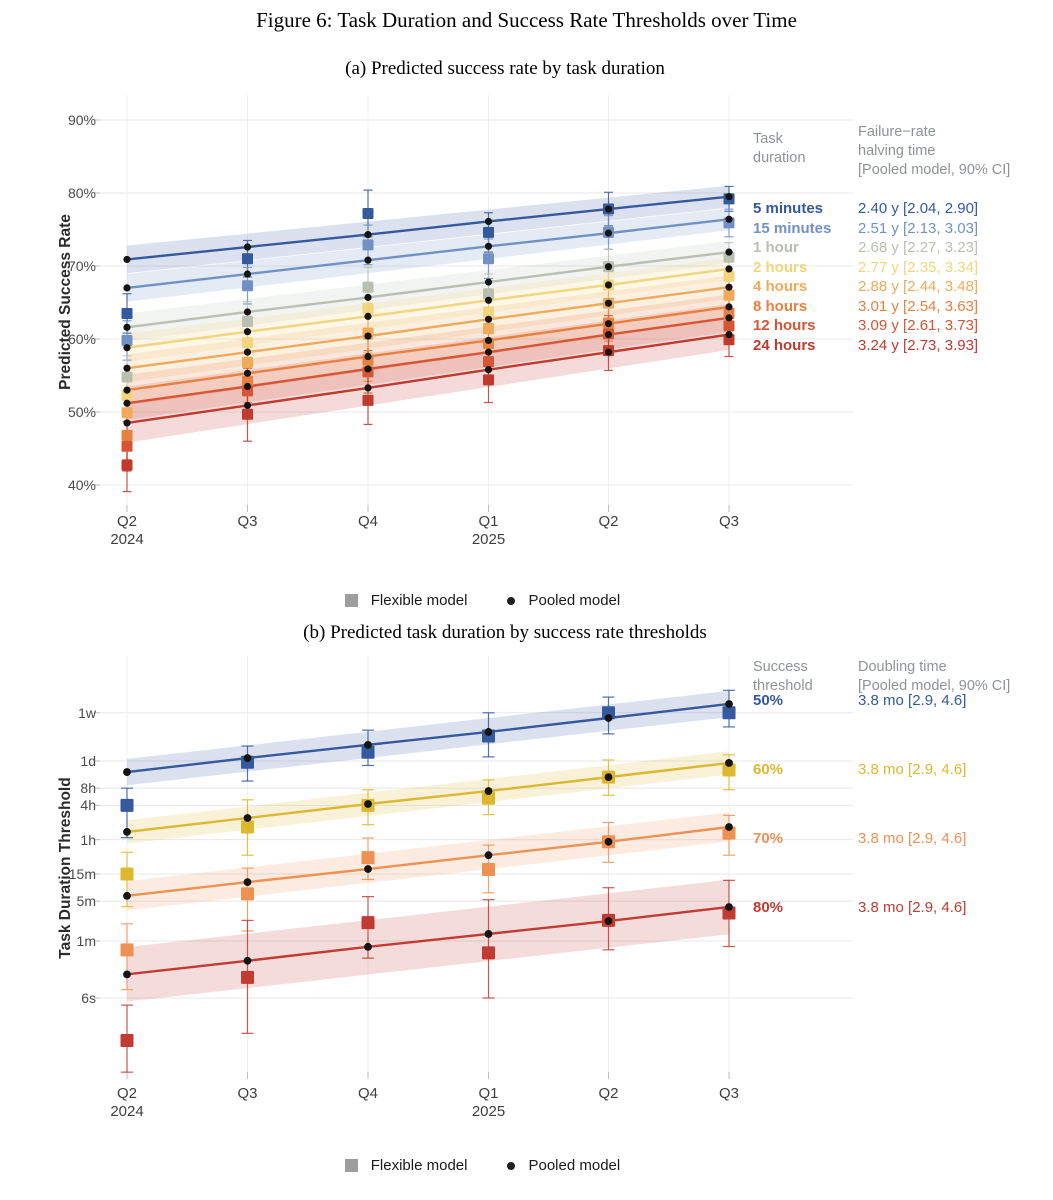 This screenshot has width=1053, height=1200. Describe the element at coordinates (779, 158) in the screenshot. I see `legend-header: duration` at that location.